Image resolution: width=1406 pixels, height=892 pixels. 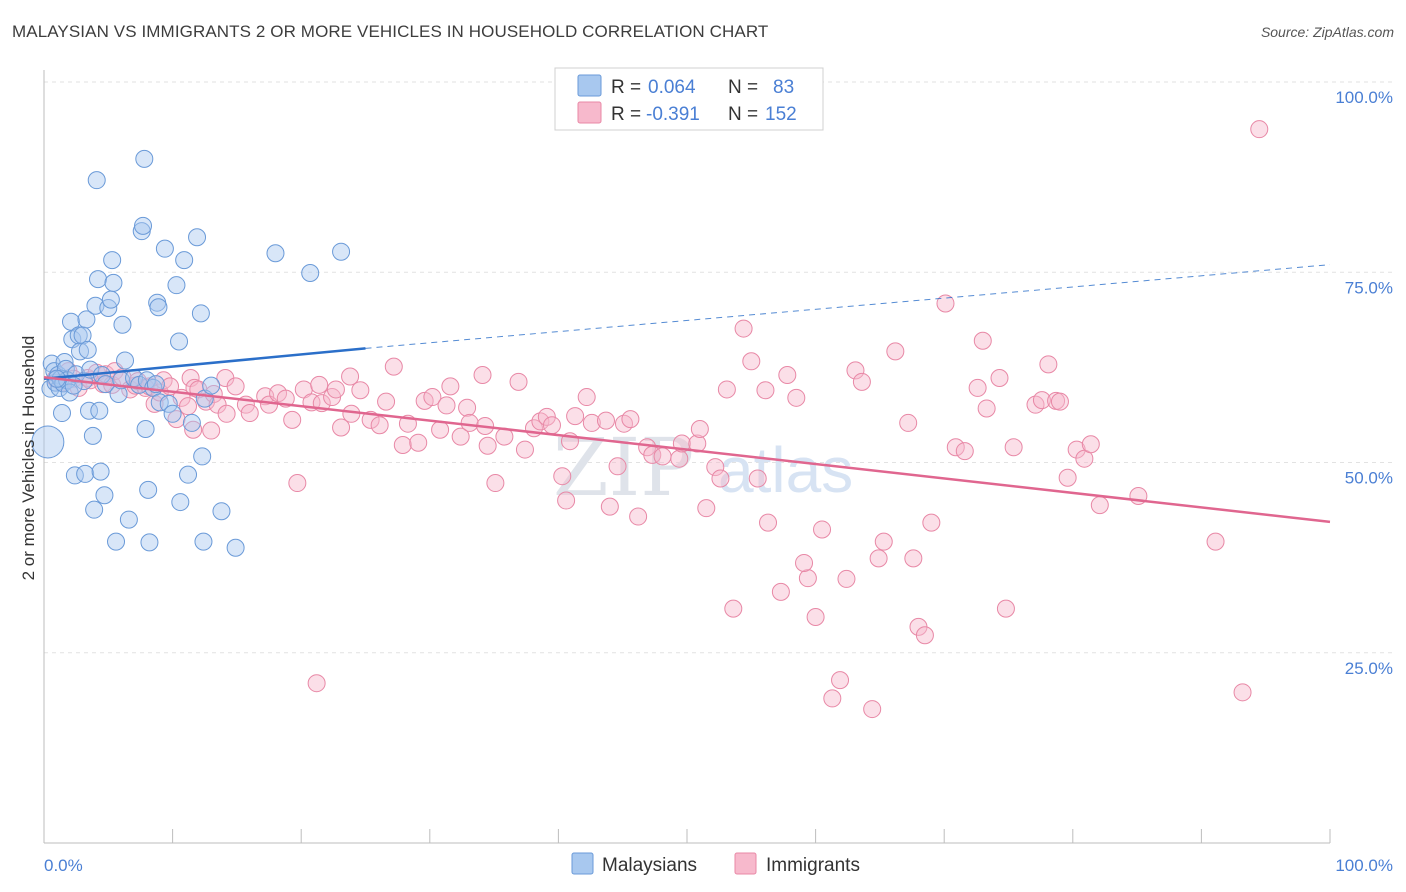 I want to click on legend-n-value: 83, so click(x=783, y=87).